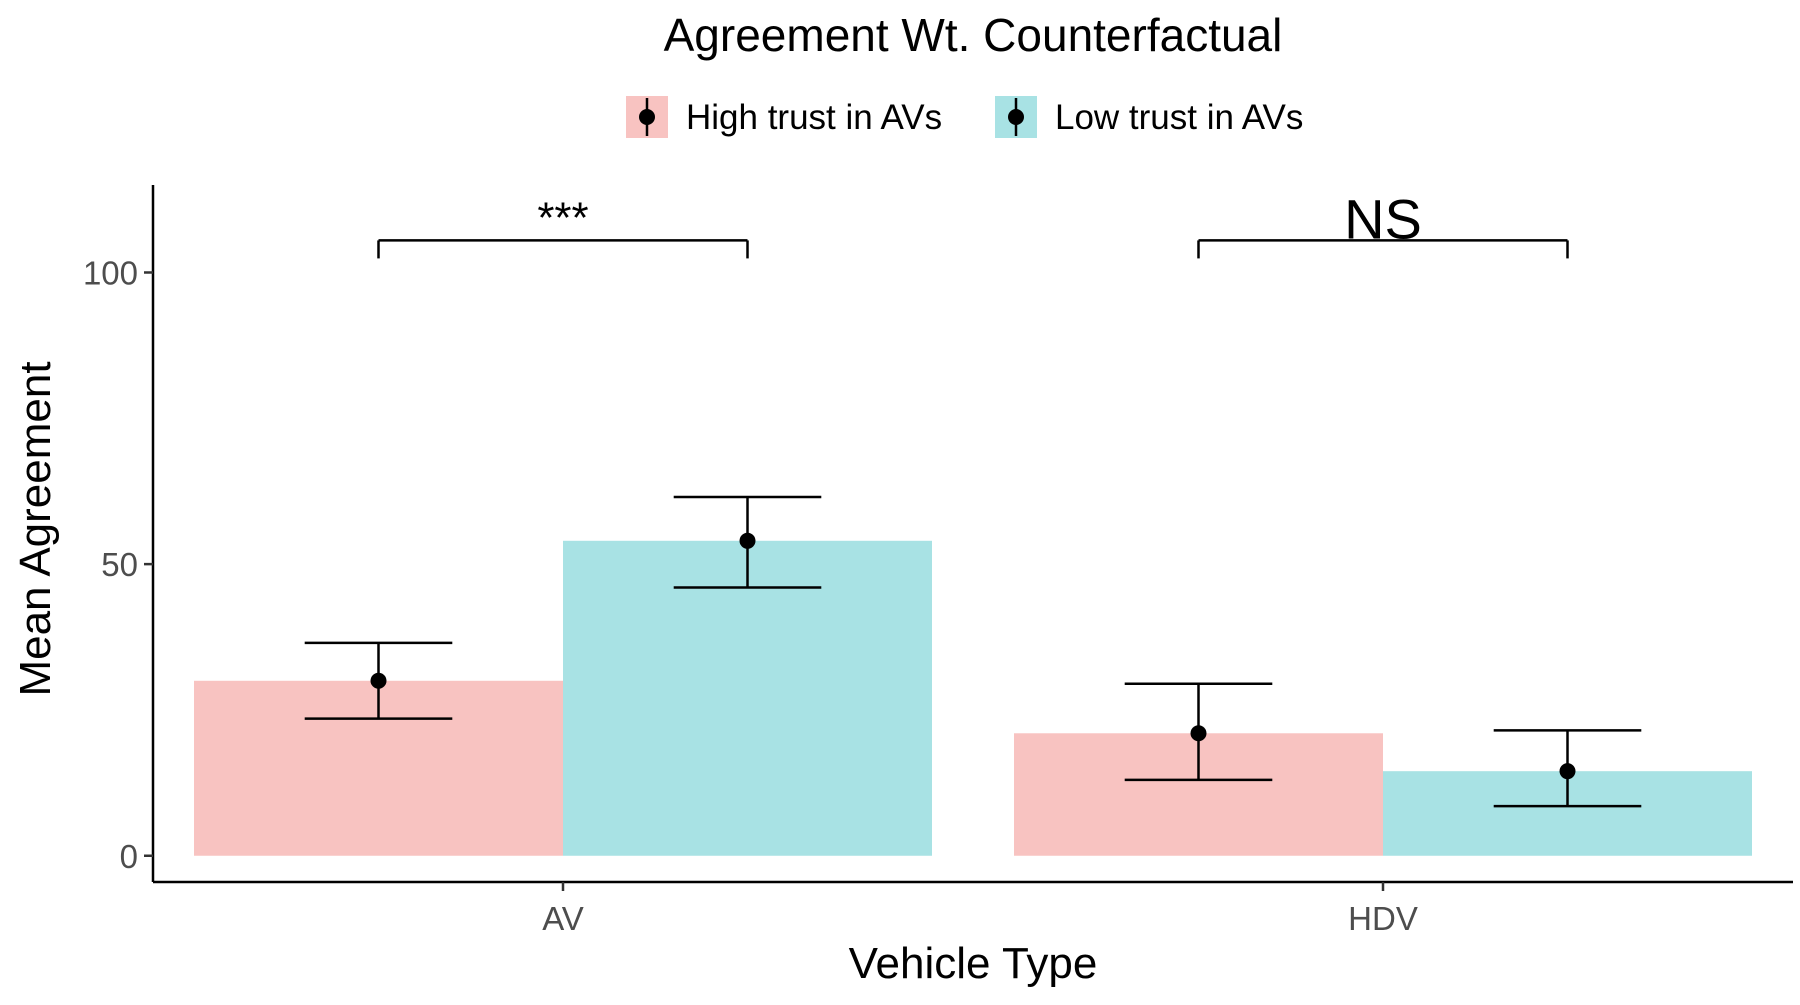  Describe the element at coordinates (747, 698) in the screenshot. I see `bar-av-low` at that location.